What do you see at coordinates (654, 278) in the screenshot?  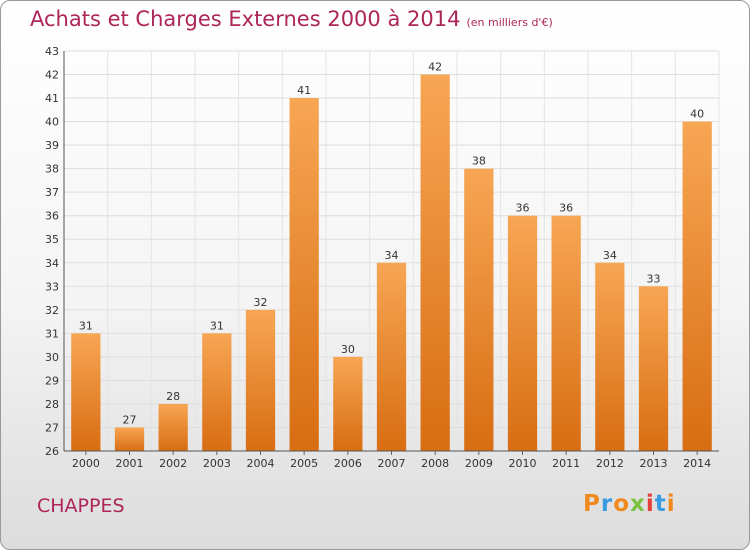 I see `data-label: 33` at bounding box center [654, 278].